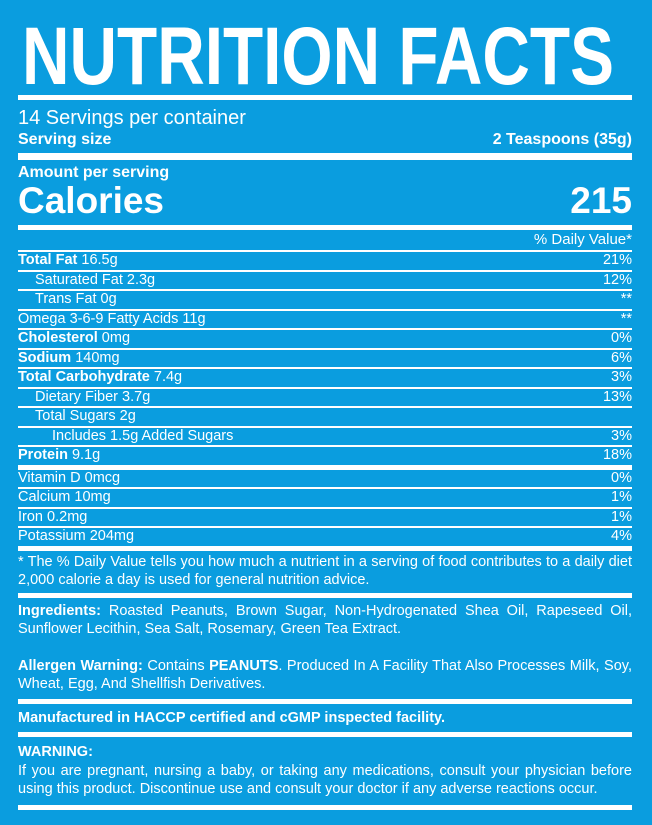 The height and width of the screenshot is (825, 652). Describe the element at coordinates (325, 456) in the screenshot. I see `nutrient-row: Protein 9.1g 18%` at that location.